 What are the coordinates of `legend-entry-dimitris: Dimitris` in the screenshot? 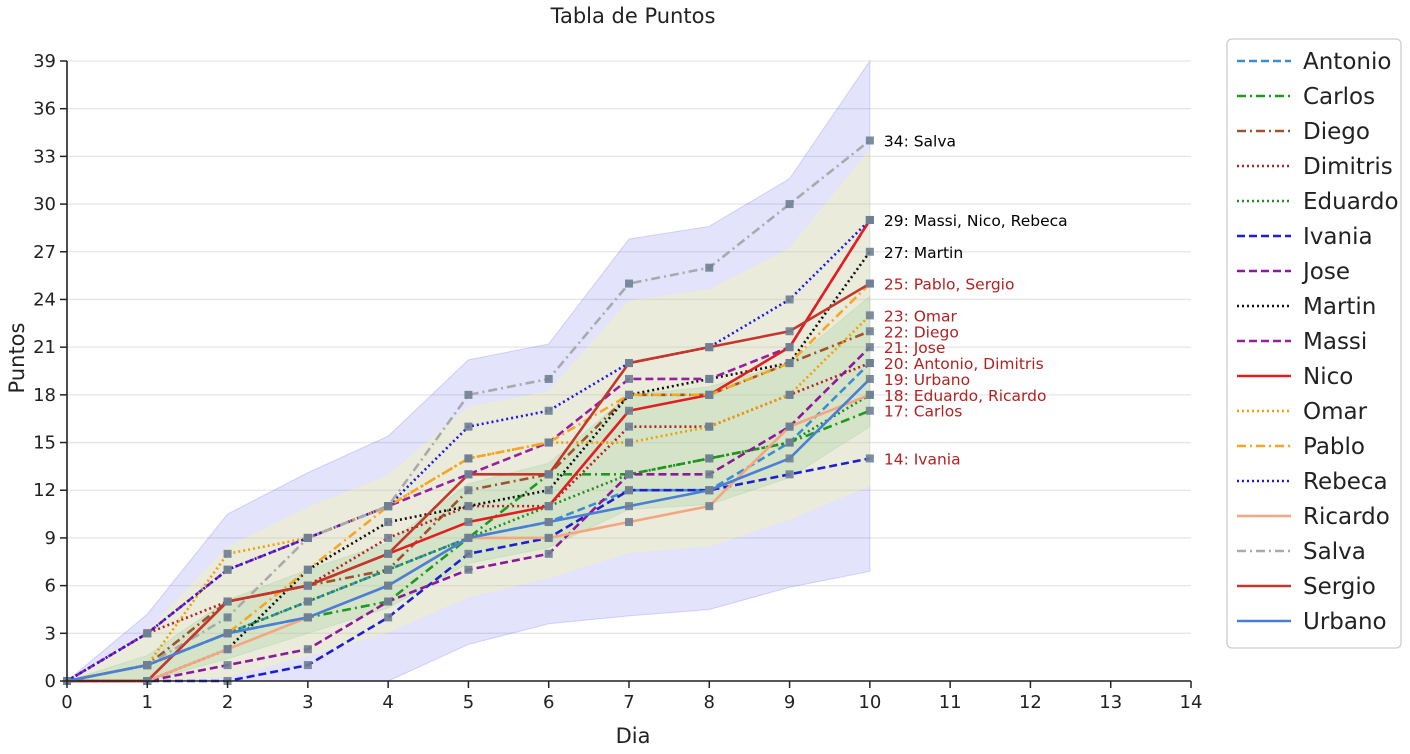 It's located at (1348, 167).